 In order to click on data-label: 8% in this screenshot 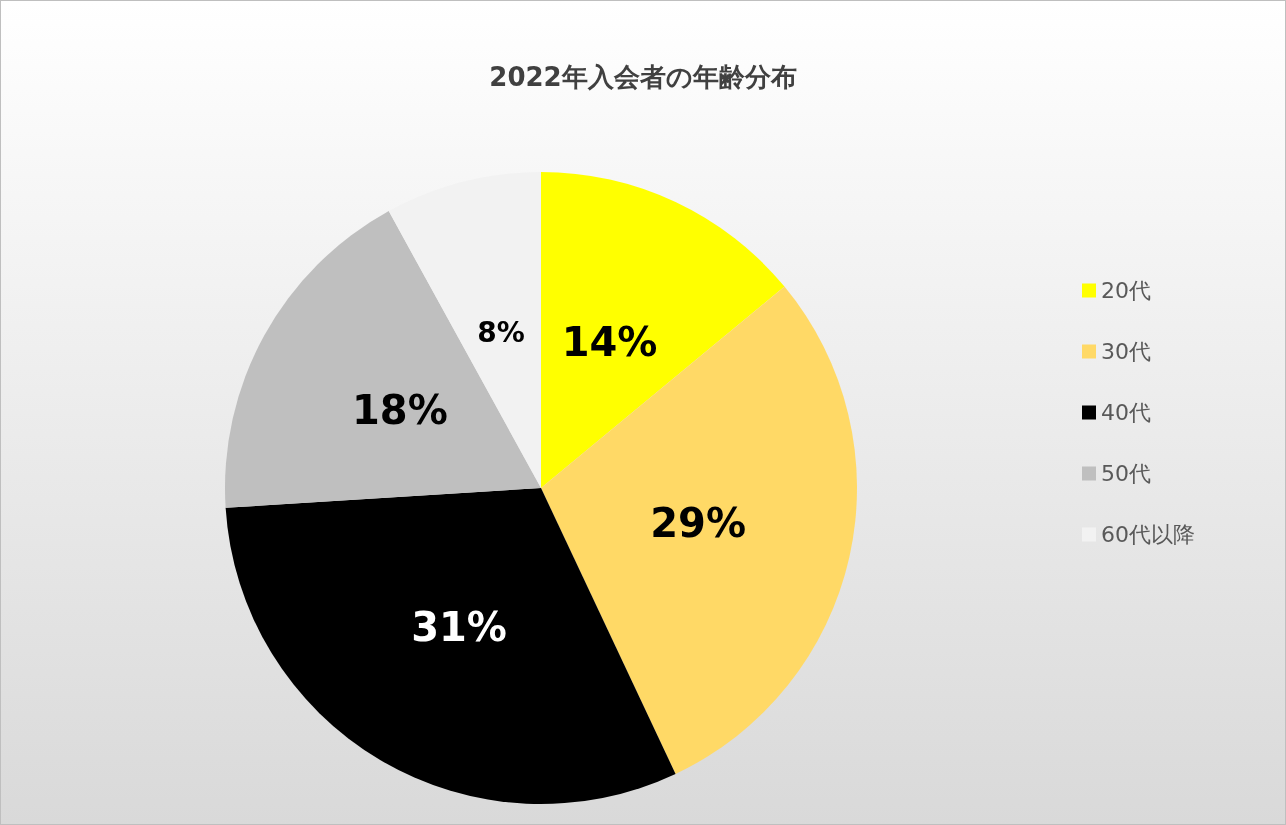, I will do `click(501, 332)`.